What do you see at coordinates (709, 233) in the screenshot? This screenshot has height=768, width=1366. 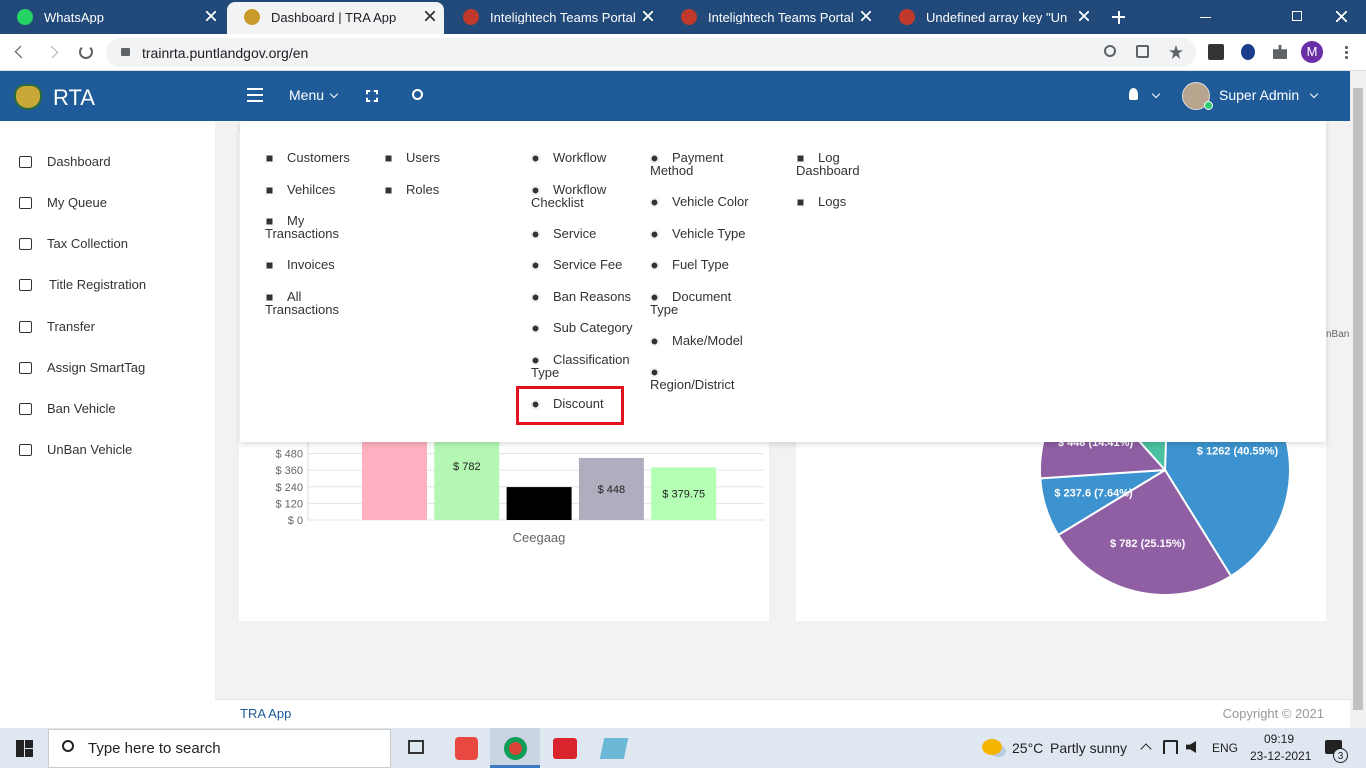 I see `menu-label: Vehicle Type` at bounding box center [709, 233].